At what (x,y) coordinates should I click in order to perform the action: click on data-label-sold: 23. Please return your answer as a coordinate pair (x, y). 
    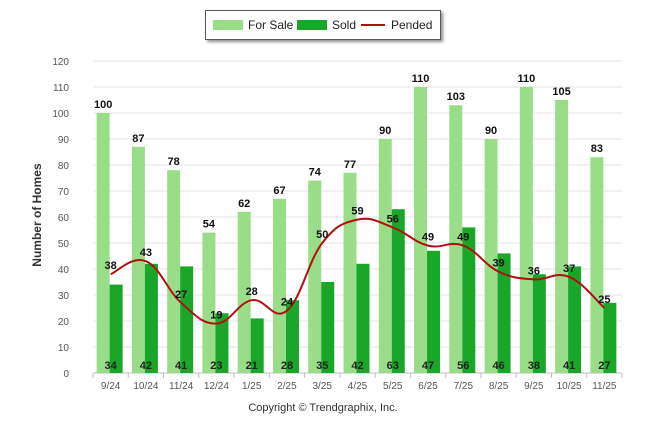
    Looking at the image, I should click on (216, 366).